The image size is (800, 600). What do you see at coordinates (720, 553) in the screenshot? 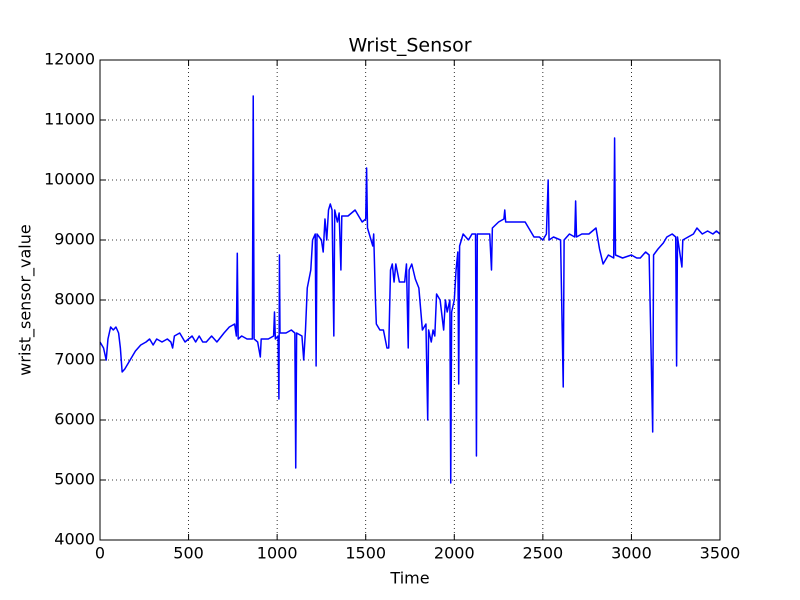
I see `x-tick-label: 3500` at bounding box center [720, 553].